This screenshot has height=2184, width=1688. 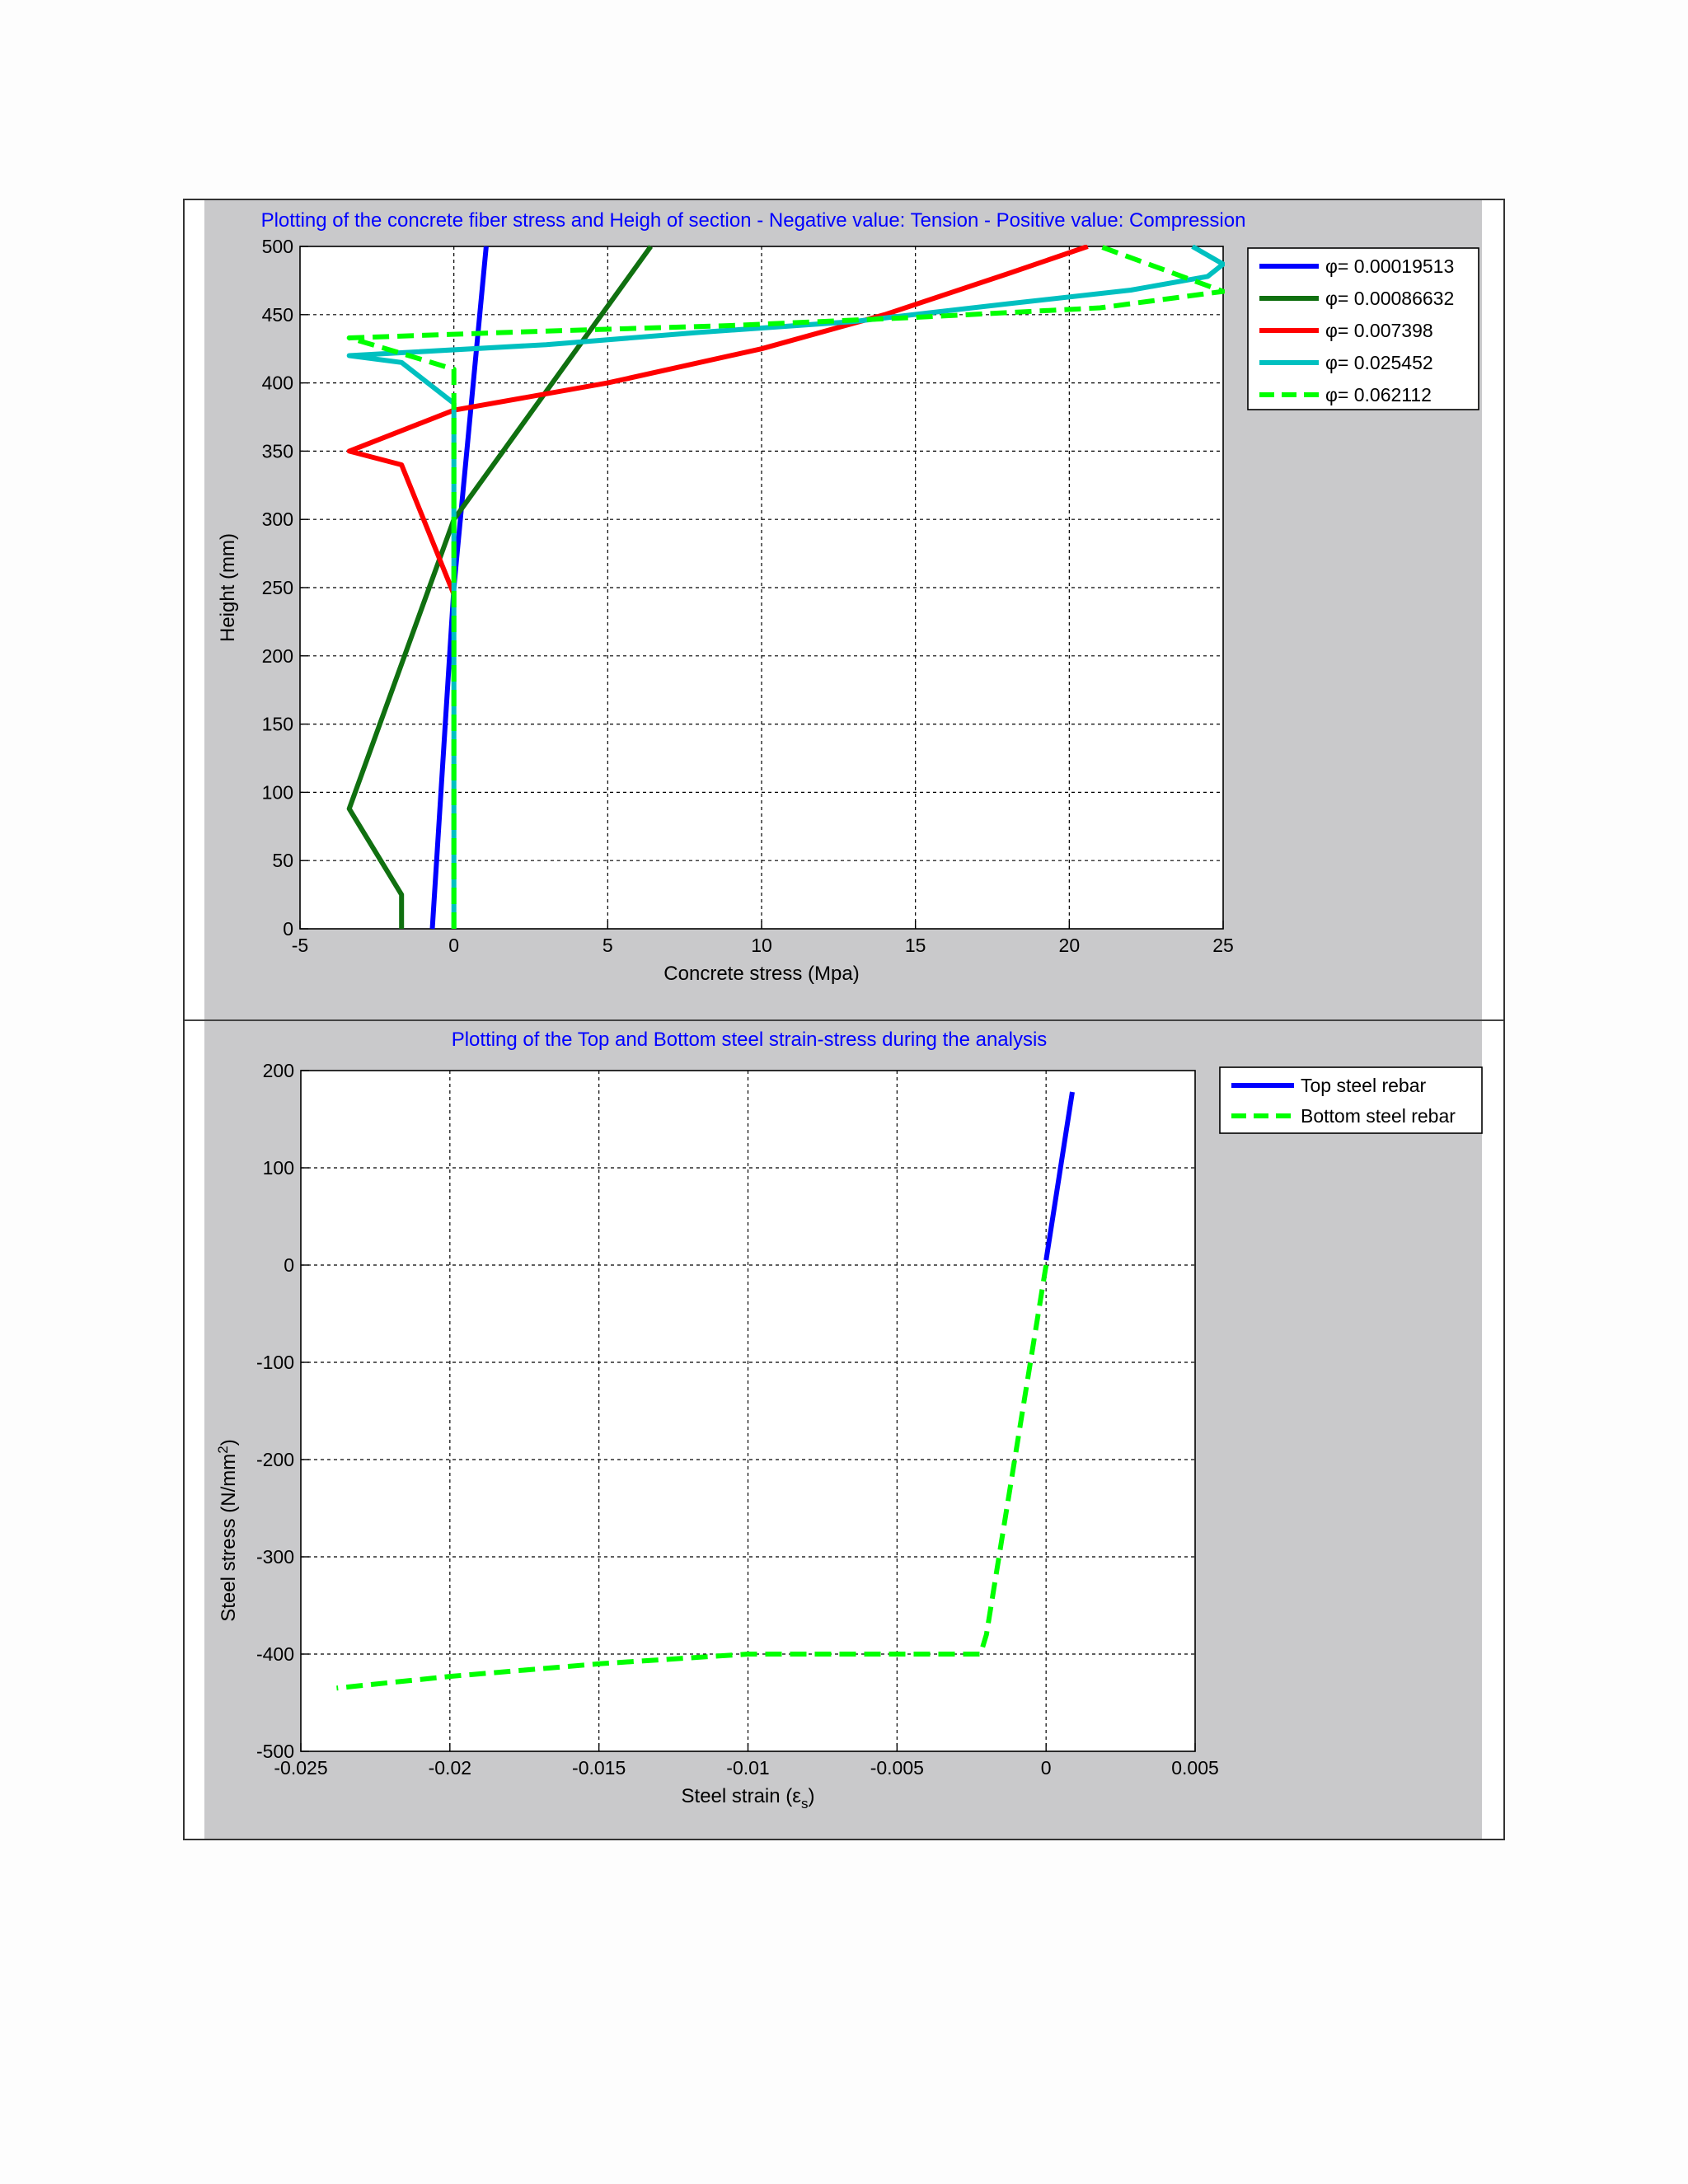 I want to click on x-axis-label-suffix: ), so click(x=811, y=1796).